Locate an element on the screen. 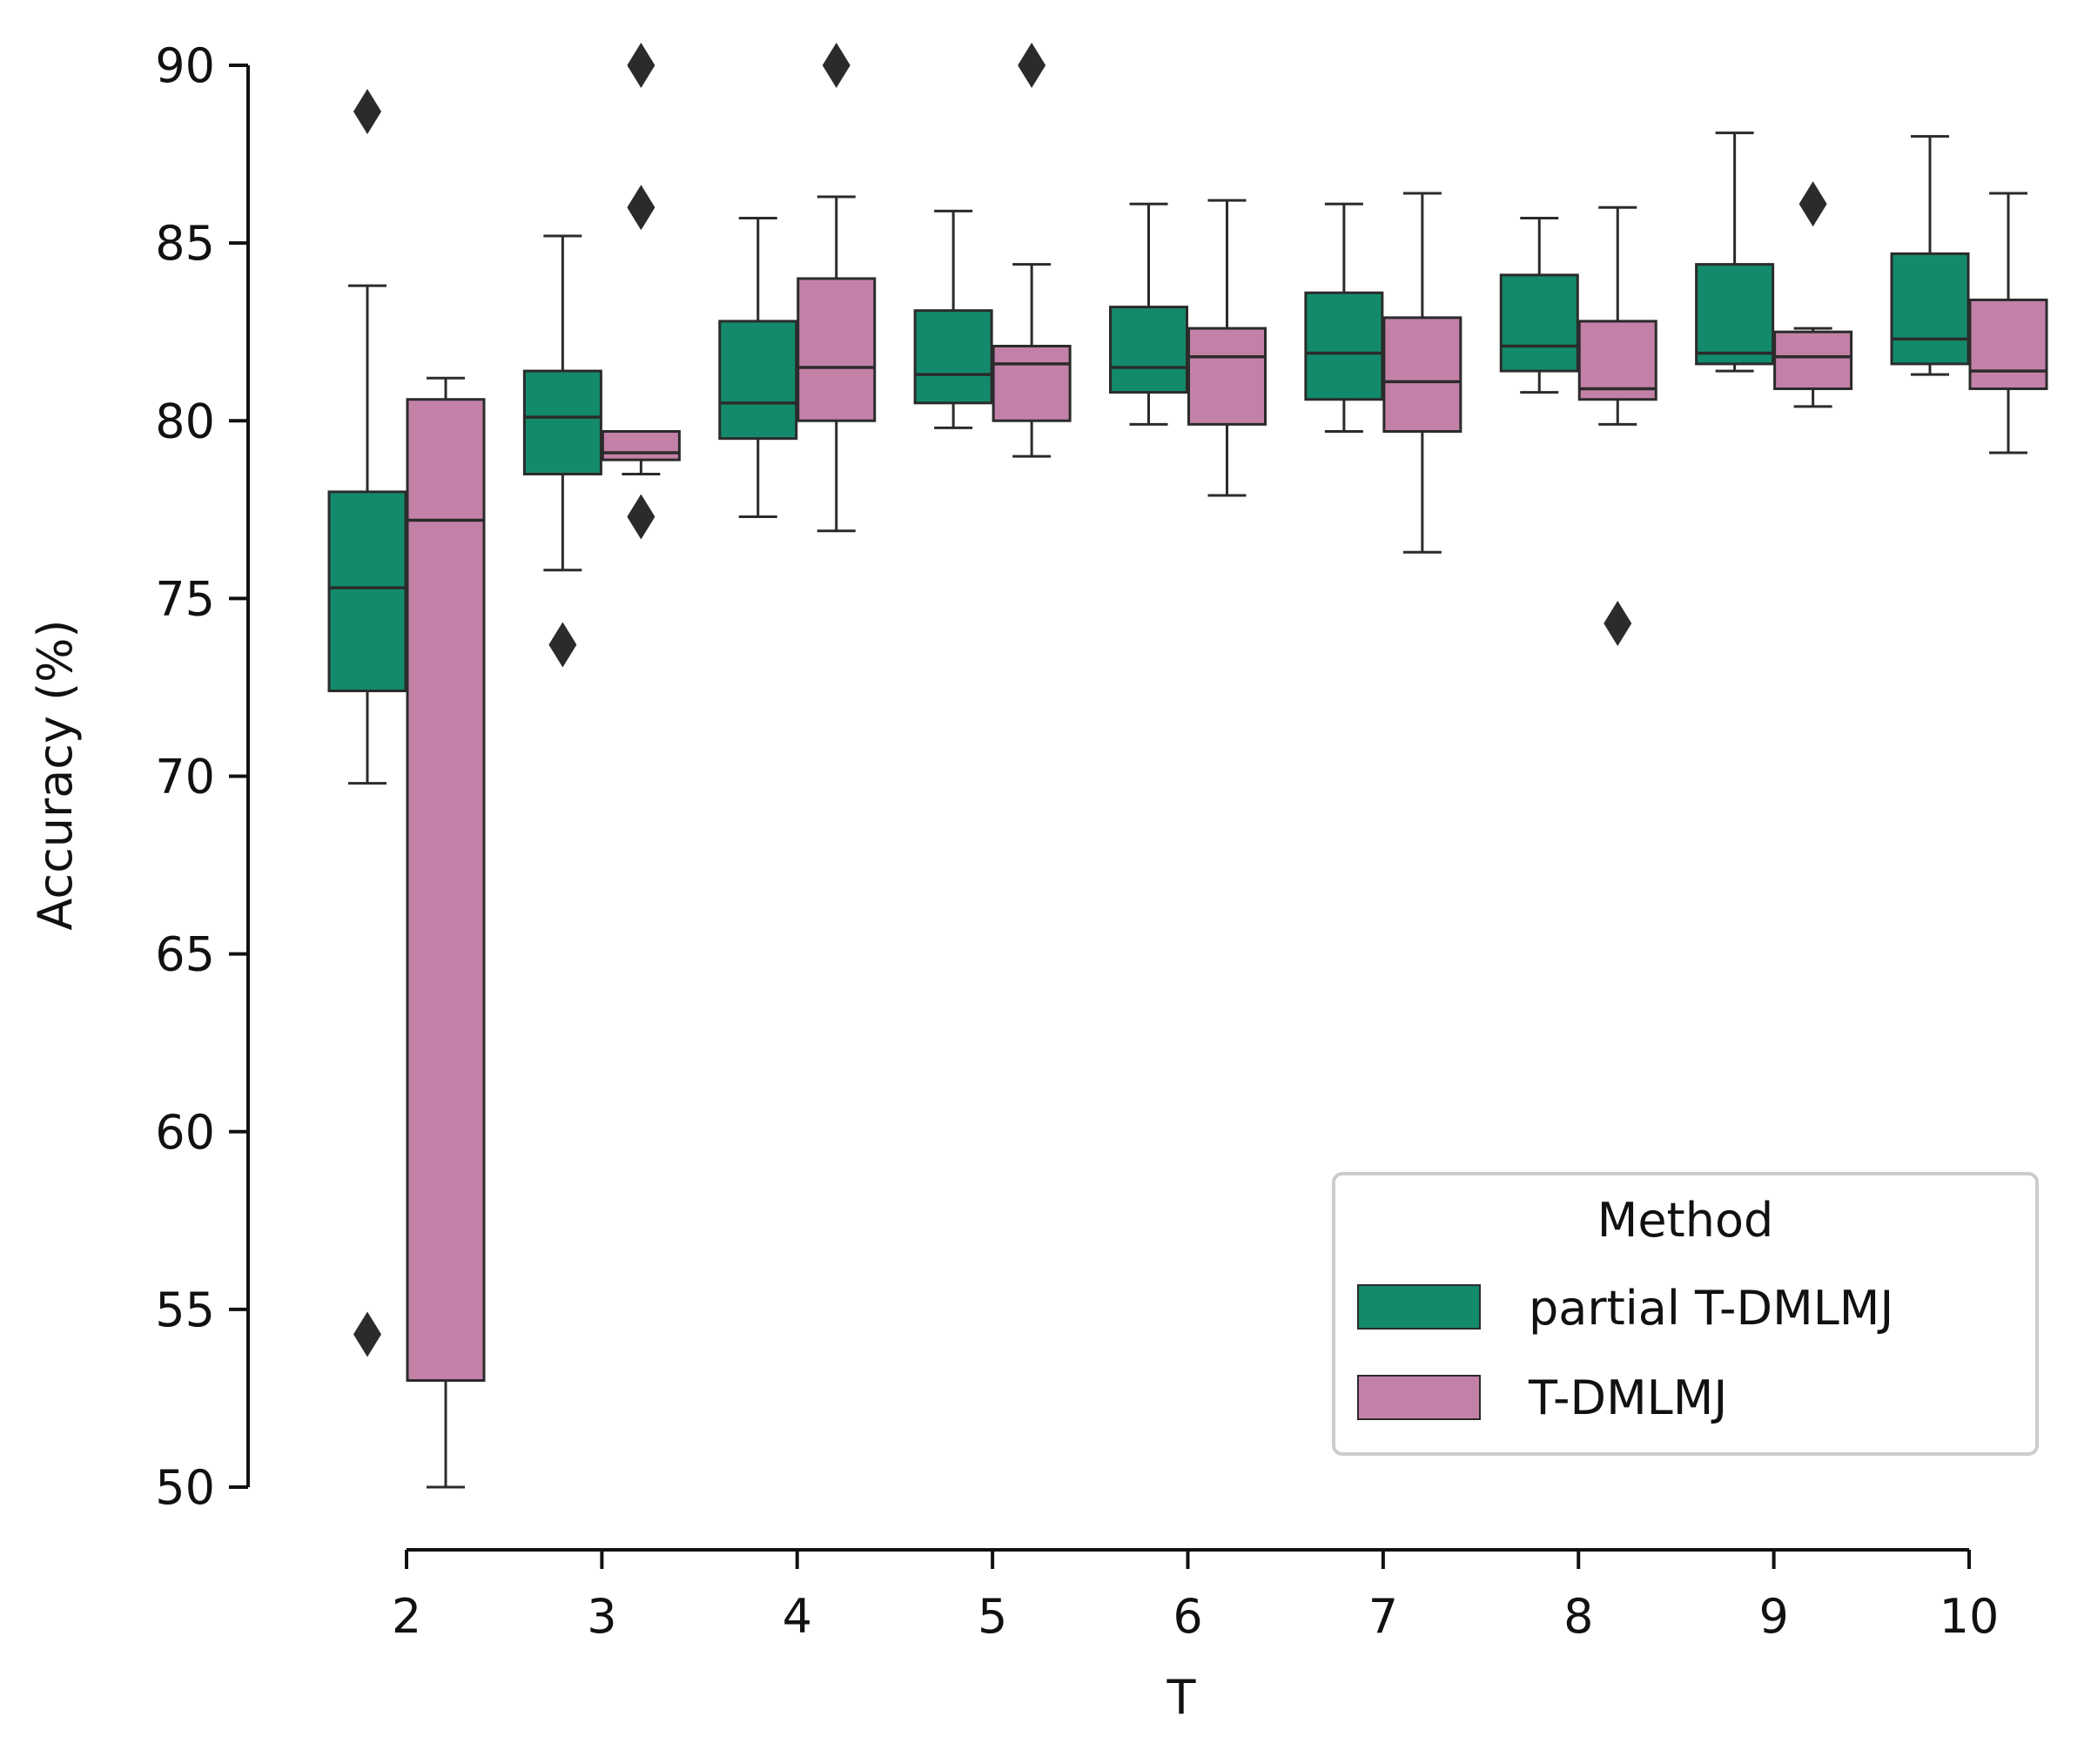 This screenshot has width=2091, height=1764. legend-swatch-partial is located at coordinates (1419, 1307).